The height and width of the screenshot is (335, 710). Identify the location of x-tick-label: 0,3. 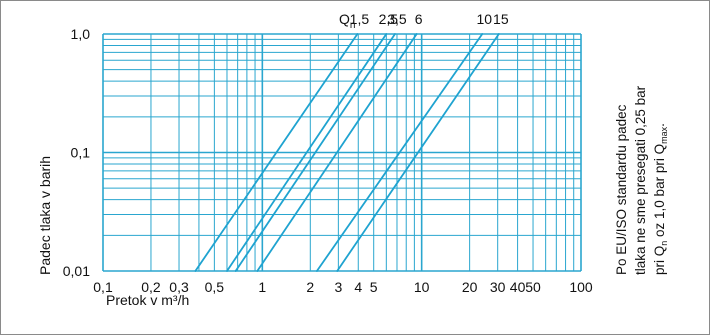
(179, 287).